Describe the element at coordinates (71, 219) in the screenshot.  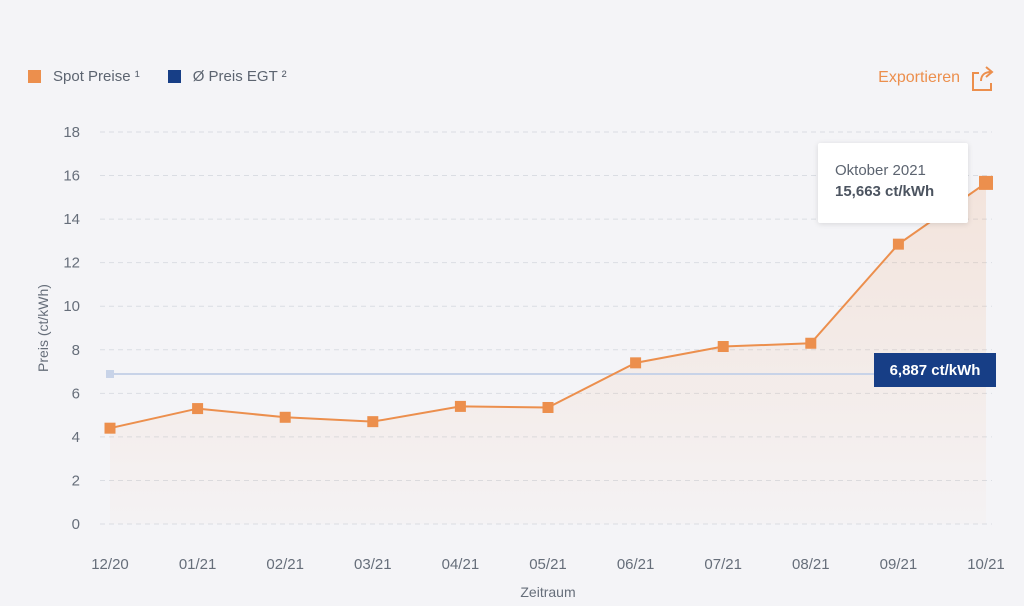
I see `y-tick-label: 14` at that location.